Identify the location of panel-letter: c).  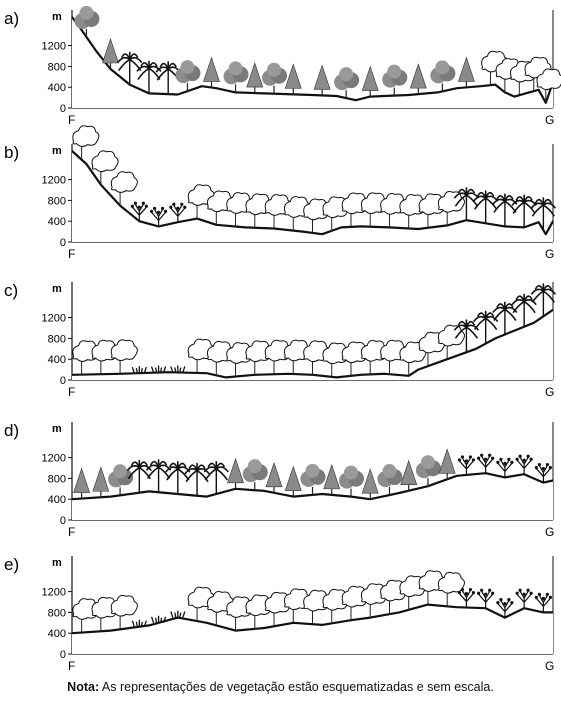
(11, 290).